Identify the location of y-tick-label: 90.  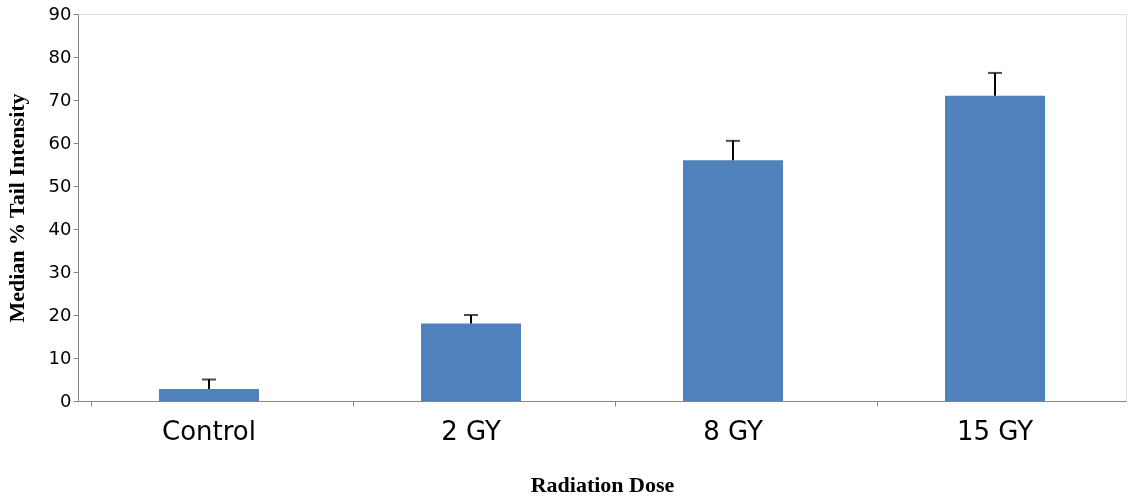
(60, 13).